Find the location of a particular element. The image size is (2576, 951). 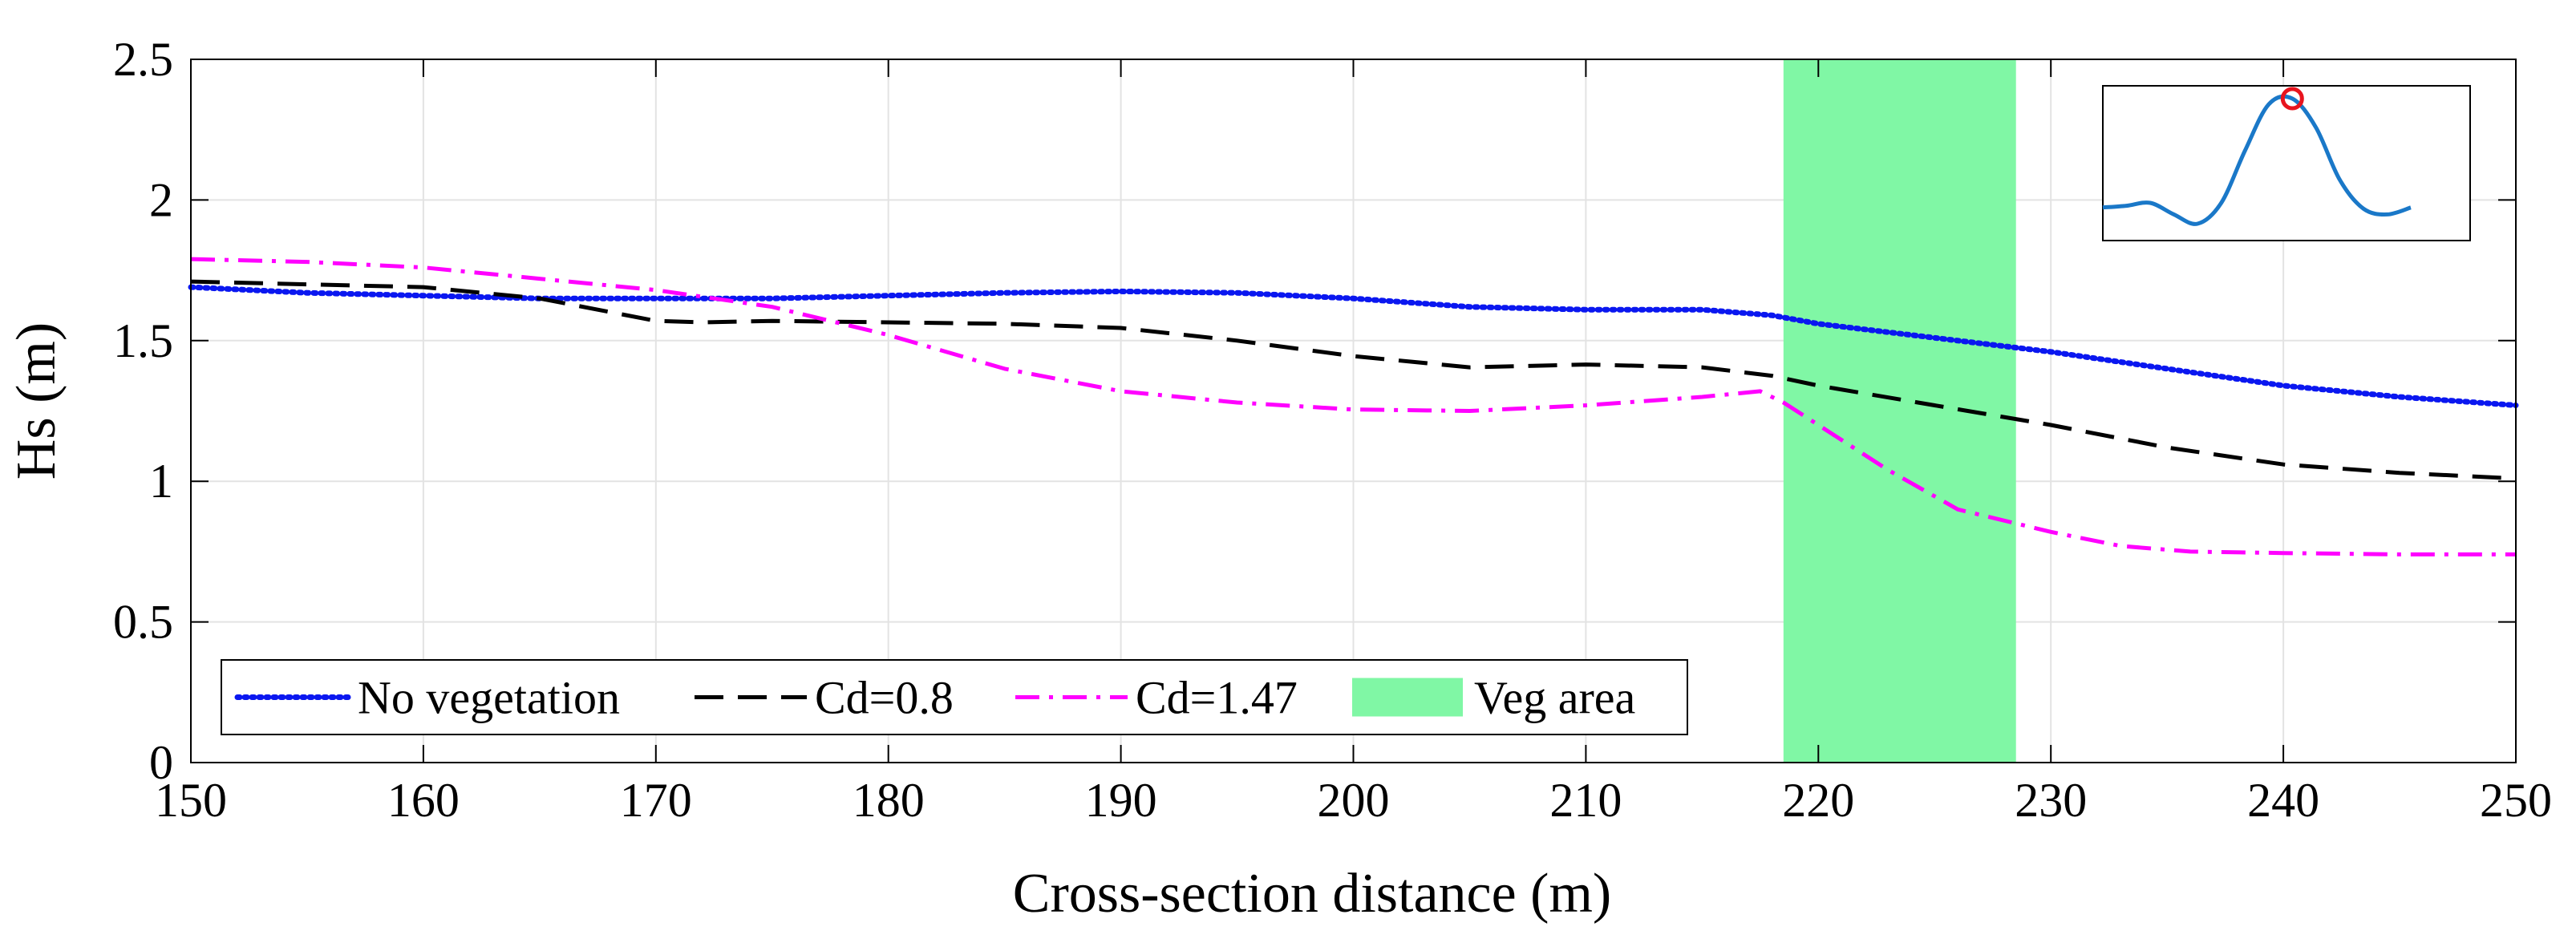

inset-box is located at coordinates (2286, 163).